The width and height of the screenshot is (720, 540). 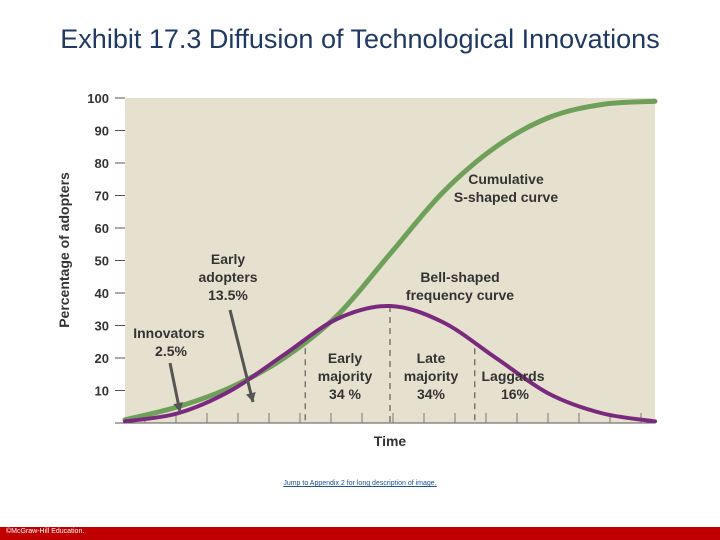 I want to click on y-tick-label: 100, so click(x=98, y=98).